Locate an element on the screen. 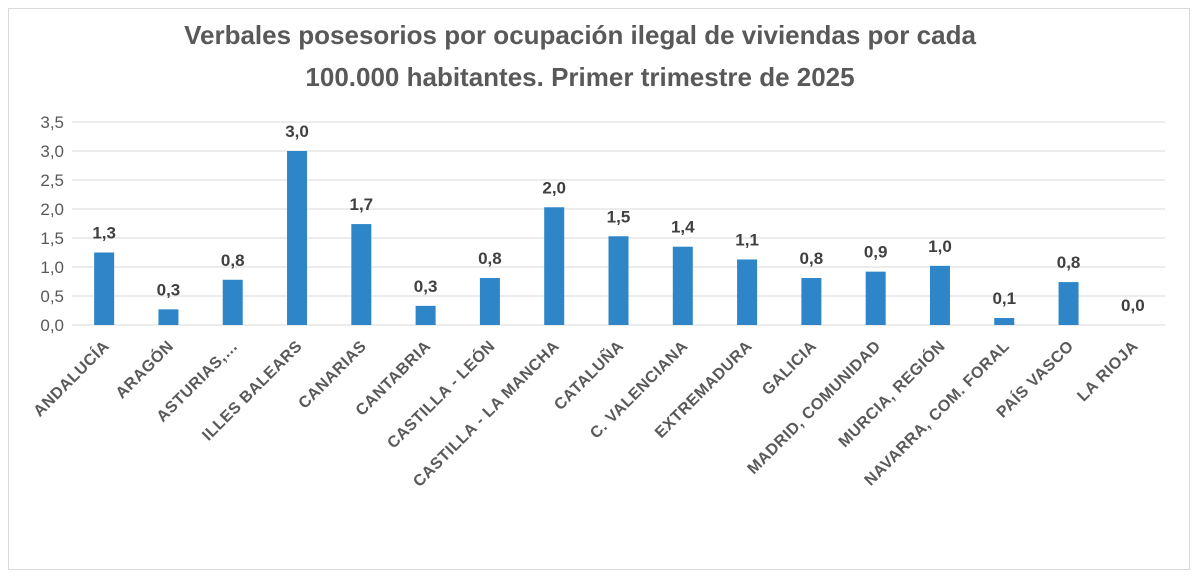 The height and width of the screenshot is (580, 1200). y-tick-label: 2,5 is located at coordinates (52, 180).